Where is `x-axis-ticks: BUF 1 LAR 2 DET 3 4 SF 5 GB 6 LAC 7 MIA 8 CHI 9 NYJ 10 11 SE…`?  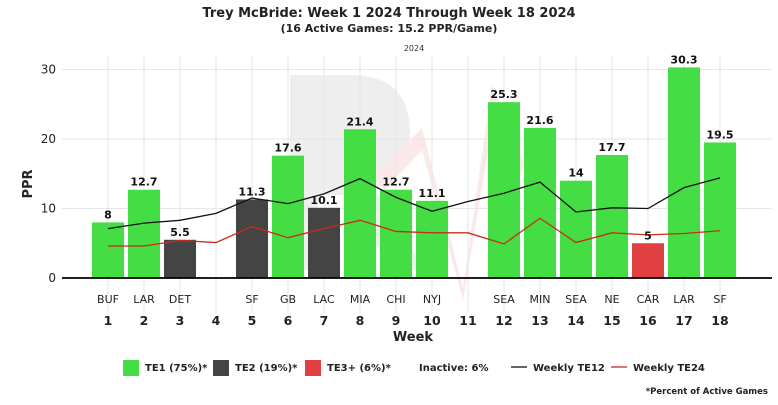
x-axis-ticks: BUF 1 LAR 2 DET 3 4 SF 5 GB 6 LAC 7 MIA 8 CHI 9 NYJ 10 11 SE… is located at coordinates (413, 310).